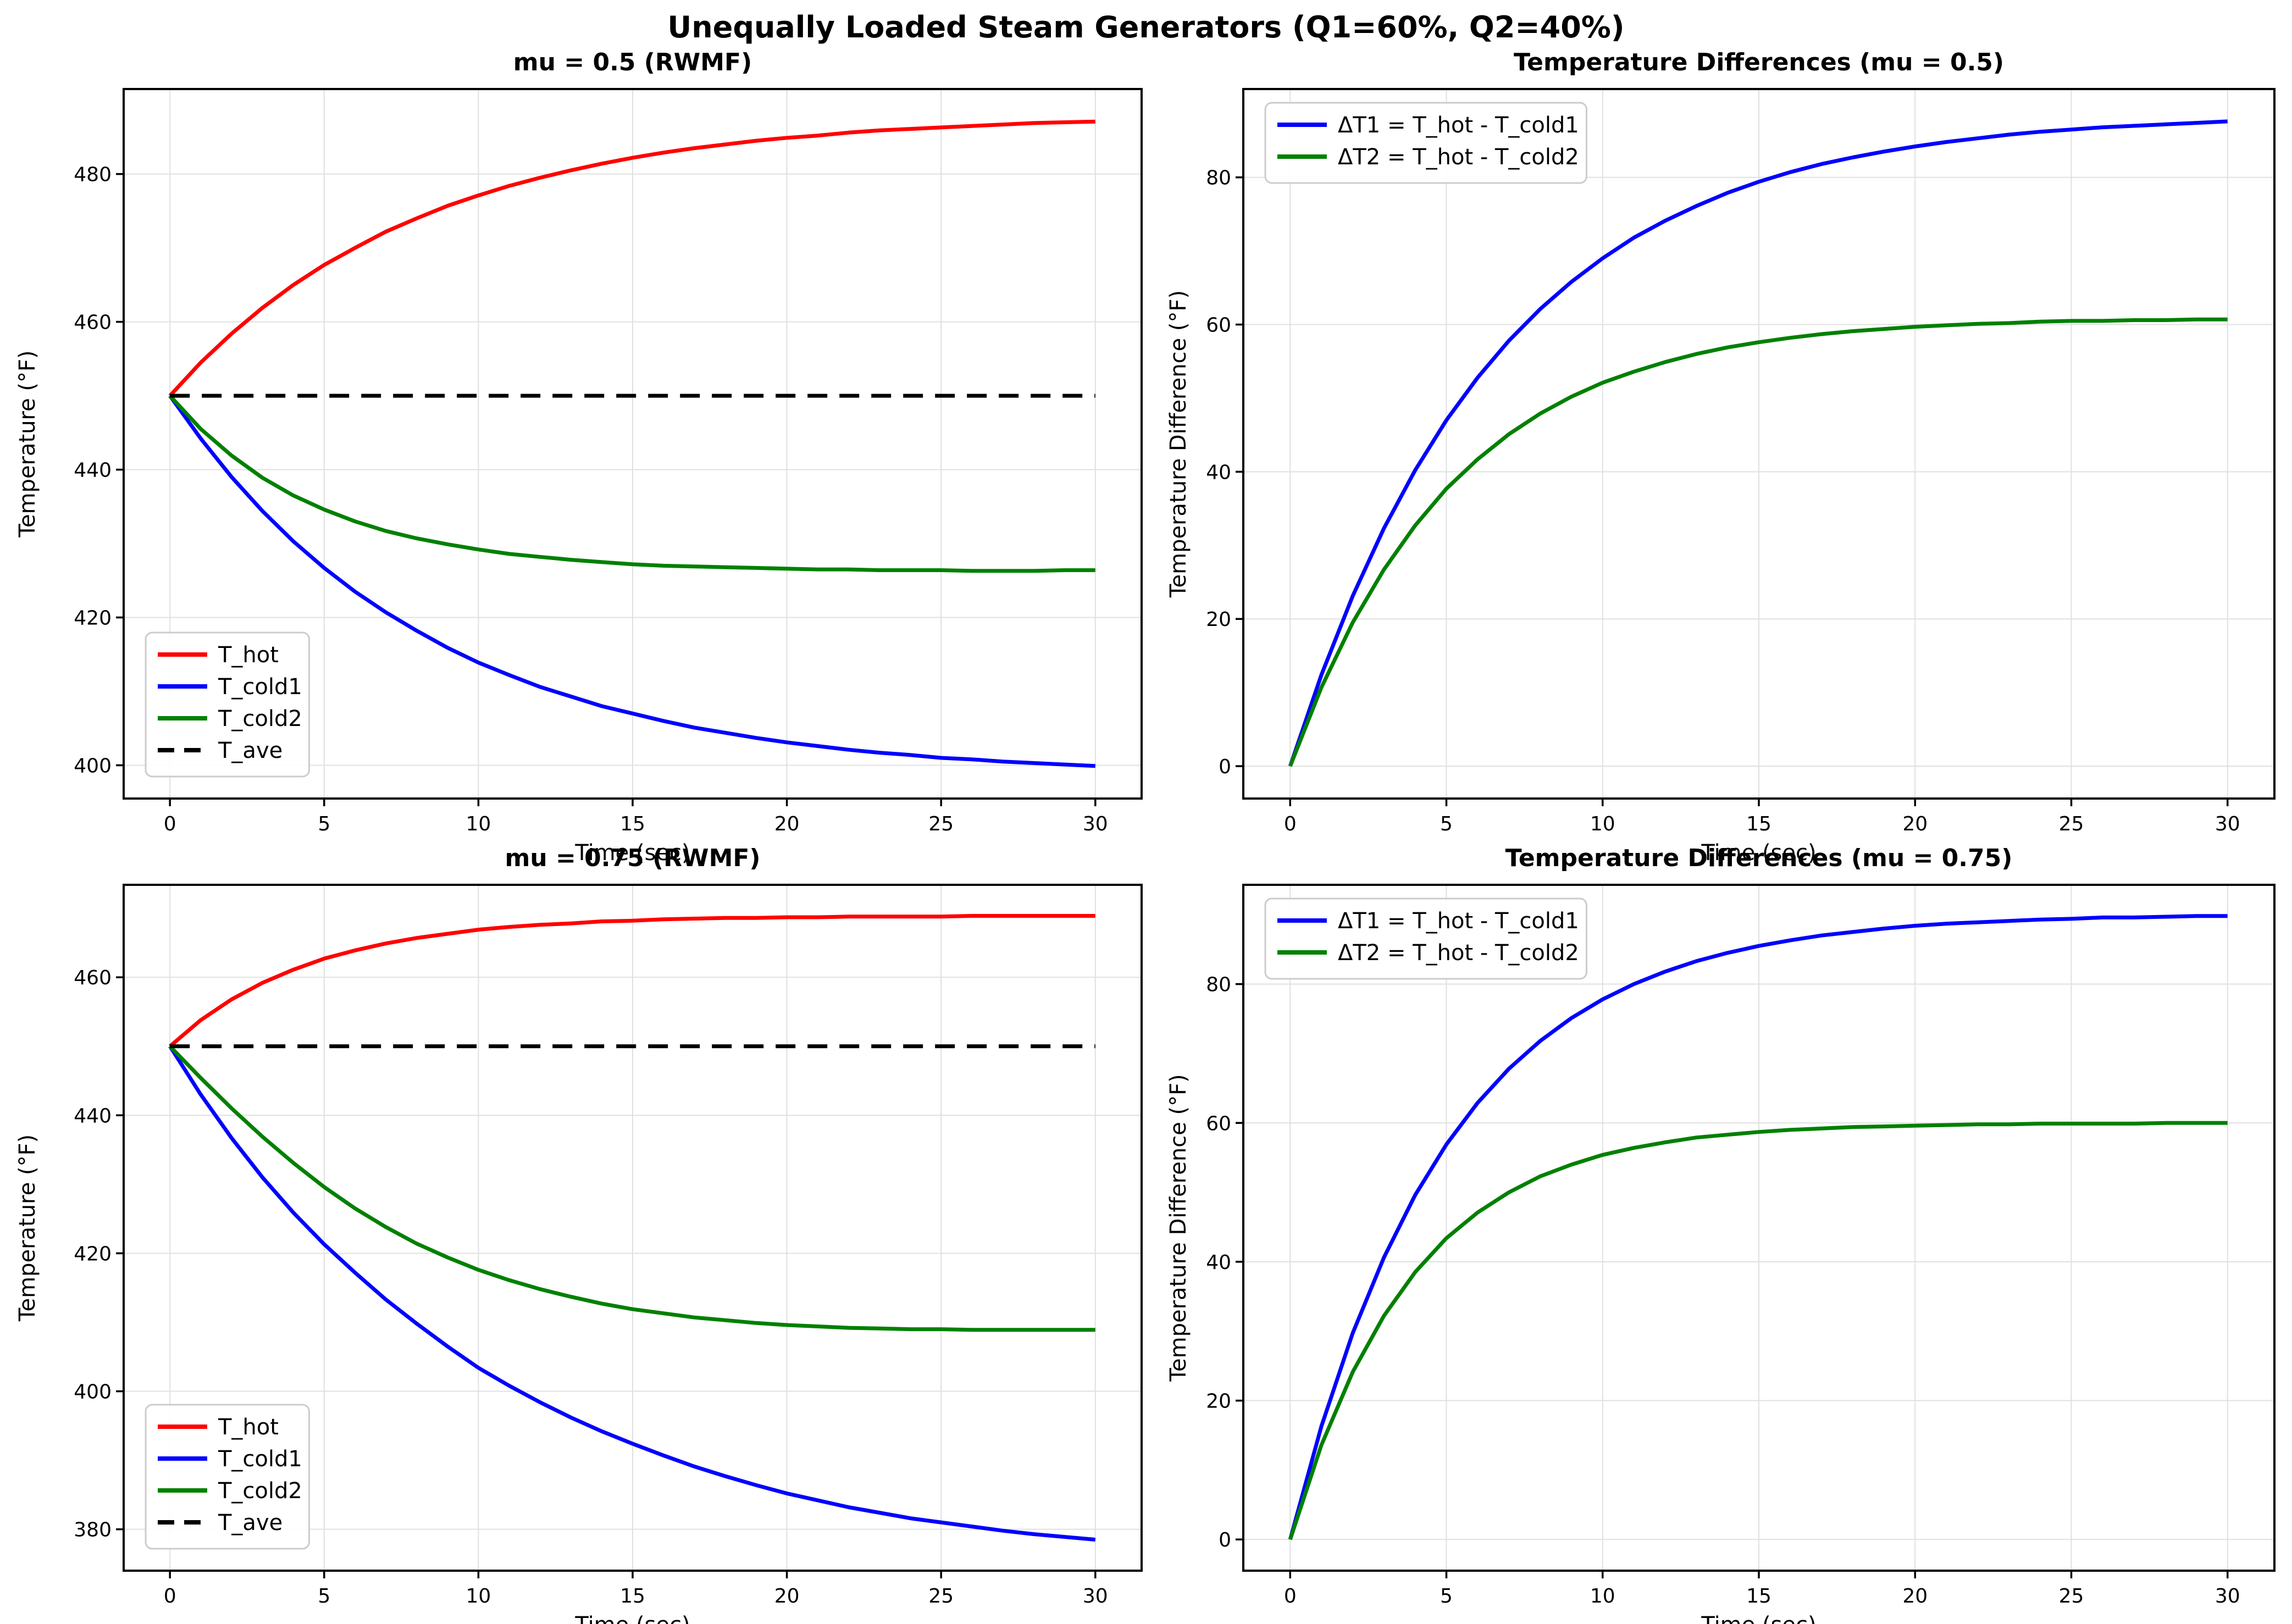  I want to click on y-tick-label: 380, so click(93, 1530).